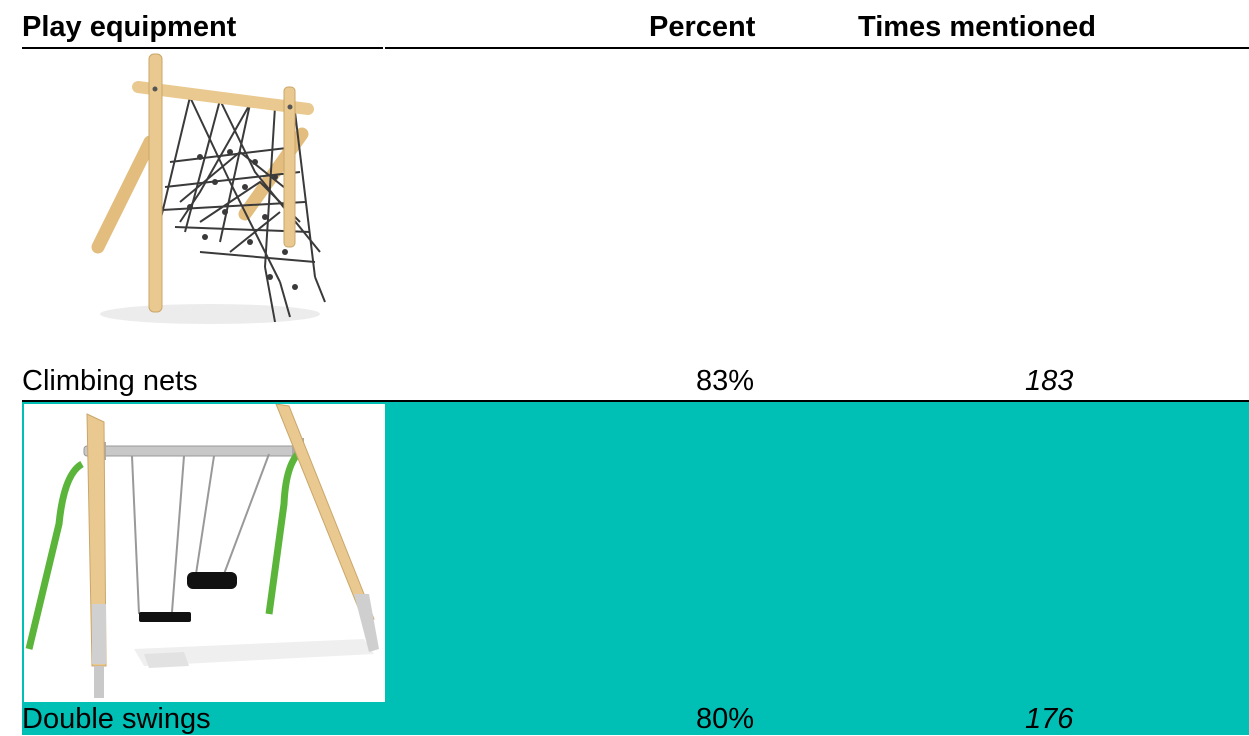 Image resolution: width=1249 pixels, height=736 pixels. I want to click on row-name-climbing-nets: Climbing nets, so click(110, 381).